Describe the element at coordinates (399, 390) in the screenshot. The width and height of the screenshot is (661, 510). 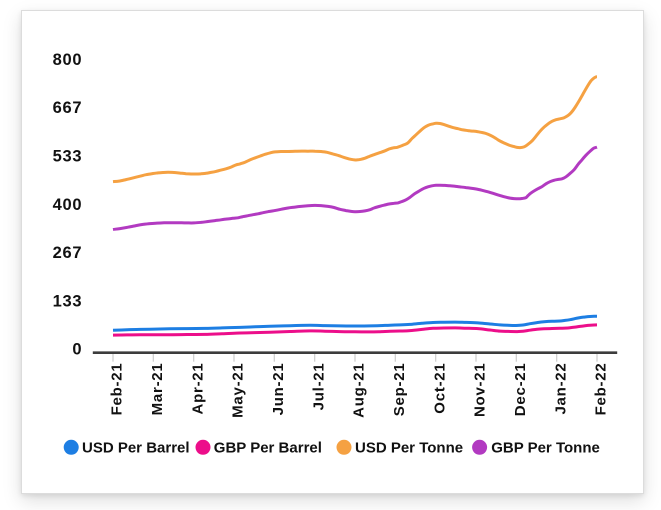
I see `svg-text: Sep-21` at that location.